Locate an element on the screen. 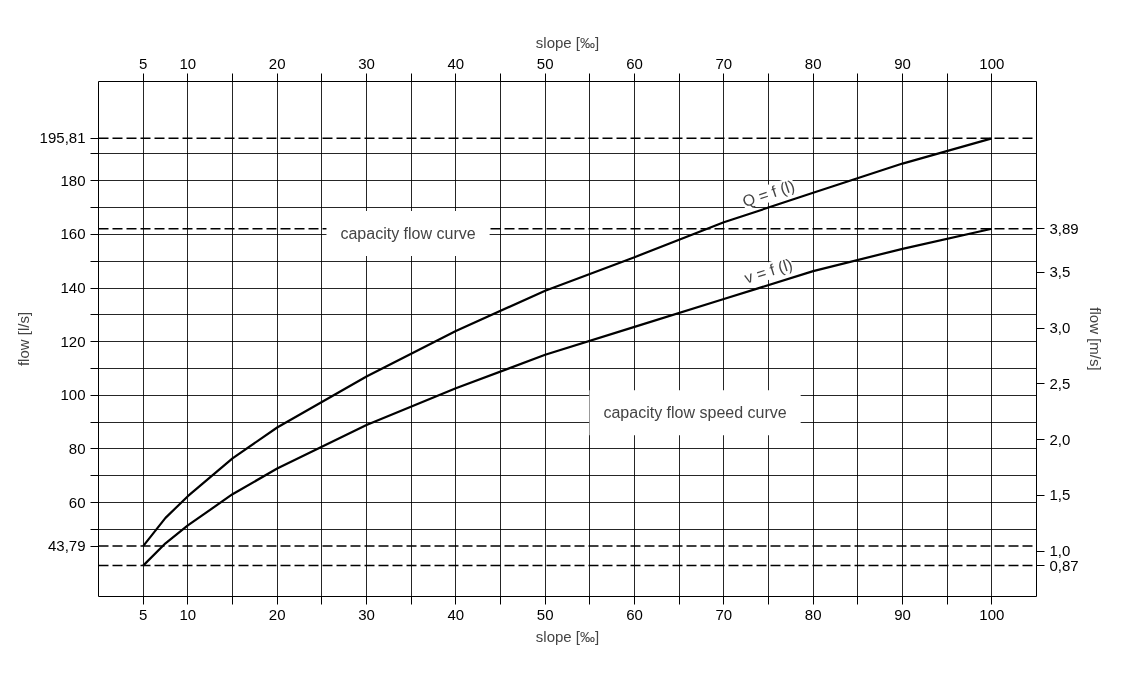 The width and height of the screenshot is (1144, 673). x2-tick-label: 100 is located at coordinates (992, 63).